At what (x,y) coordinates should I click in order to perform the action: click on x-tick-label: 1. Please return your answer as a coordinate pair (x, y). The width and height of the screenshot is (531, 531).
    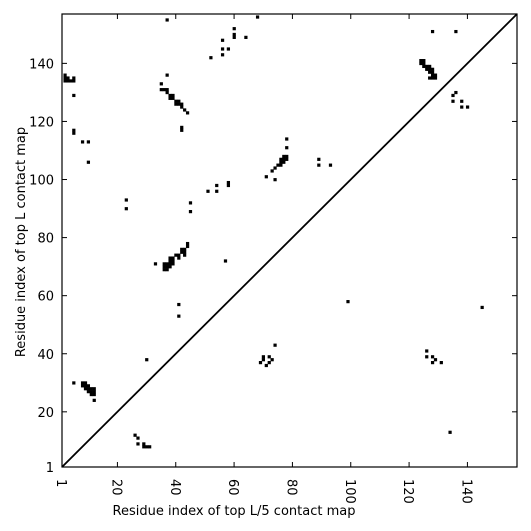
    Looking at the image, I should click on (60, 483).